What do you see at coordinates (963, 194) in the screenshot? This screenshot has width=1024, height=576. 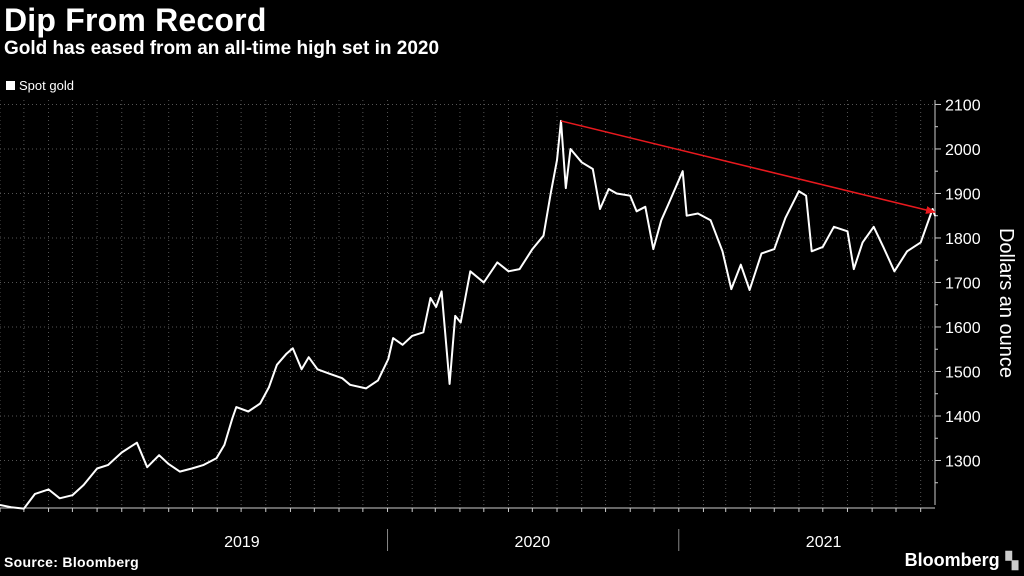 I see `y-tick-label: 1900` at bounding box center [963, 194].